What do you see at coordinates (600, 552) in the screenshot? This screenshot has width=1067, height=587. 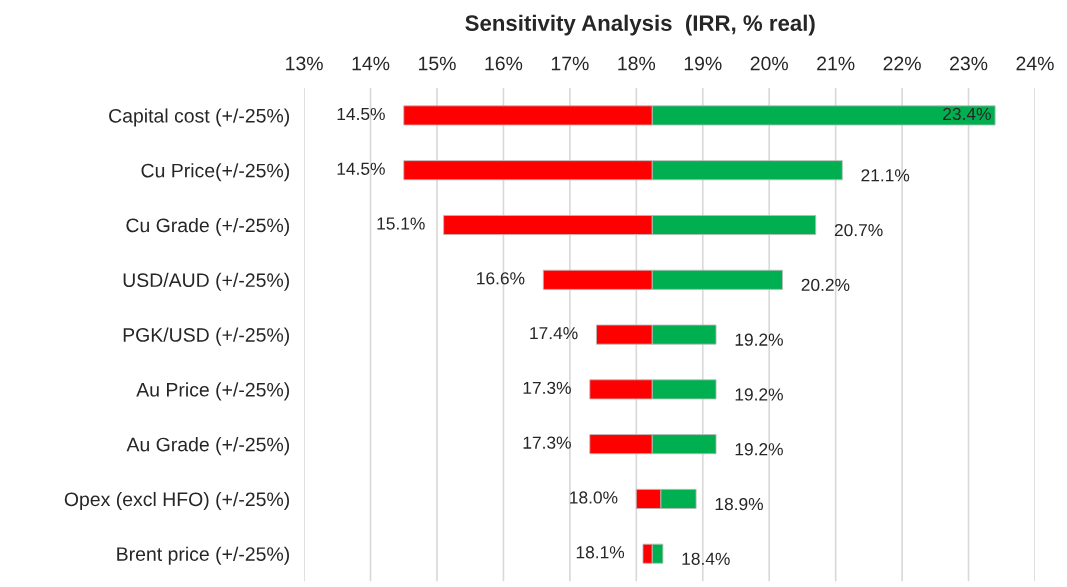 I see `annotation: 18.1%` at bounding box center [600, 552].